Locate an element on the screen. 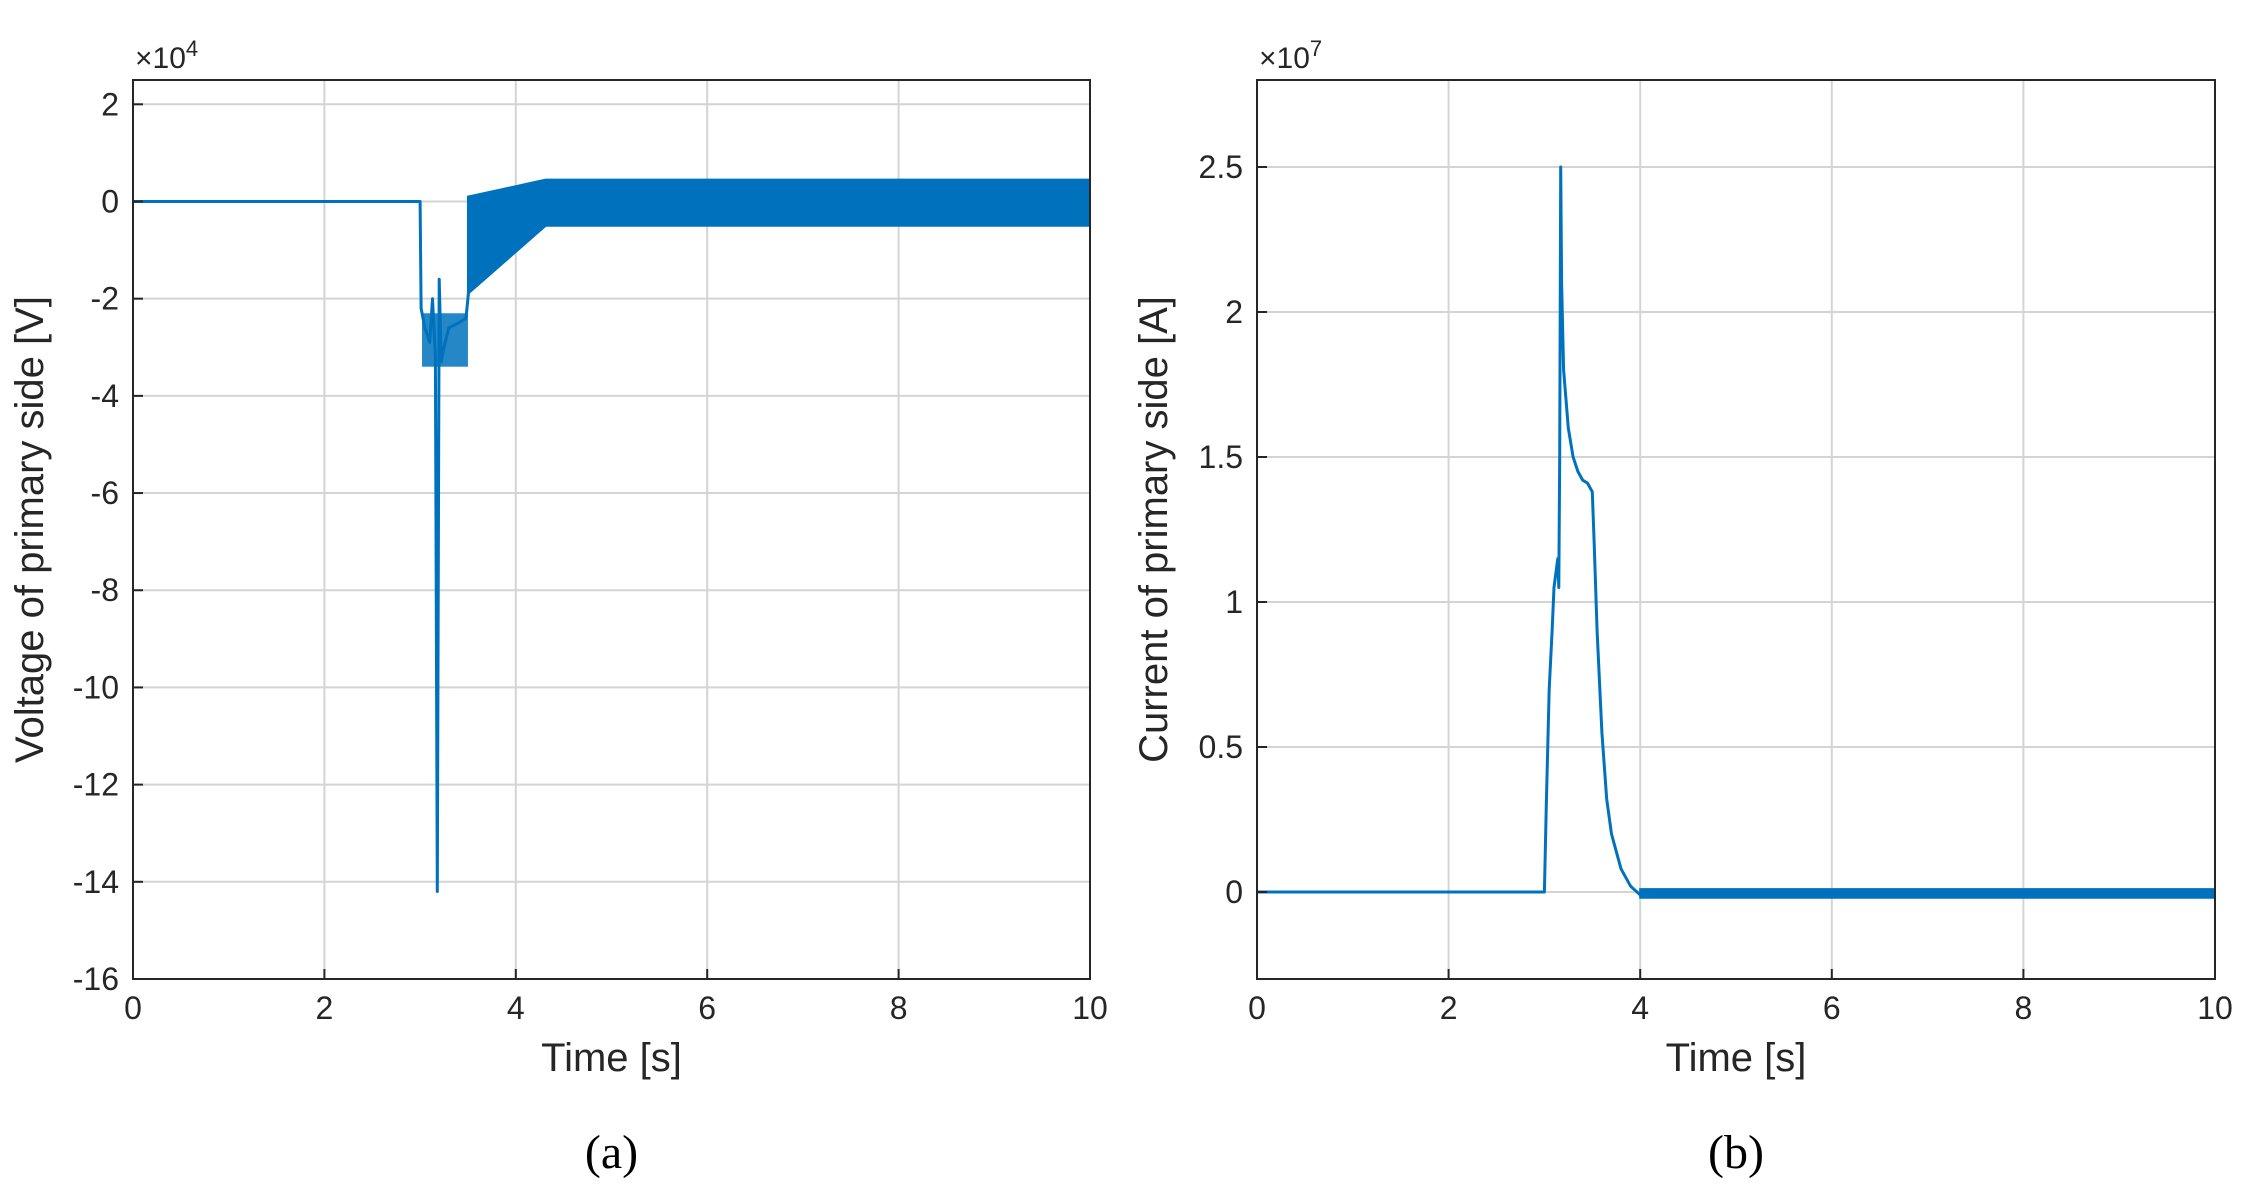 The height and width of the screenshot is (1198, 2245). y-exponent-label: ×10⁷ is located at coordinates (1290, 55).